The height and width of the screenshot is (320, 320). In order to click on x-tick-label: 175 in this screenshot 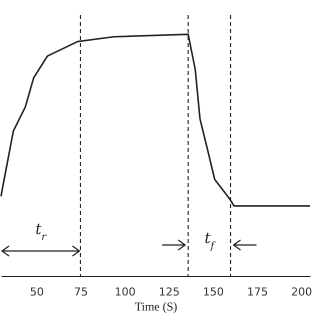, I will do `click(257, 292)`.